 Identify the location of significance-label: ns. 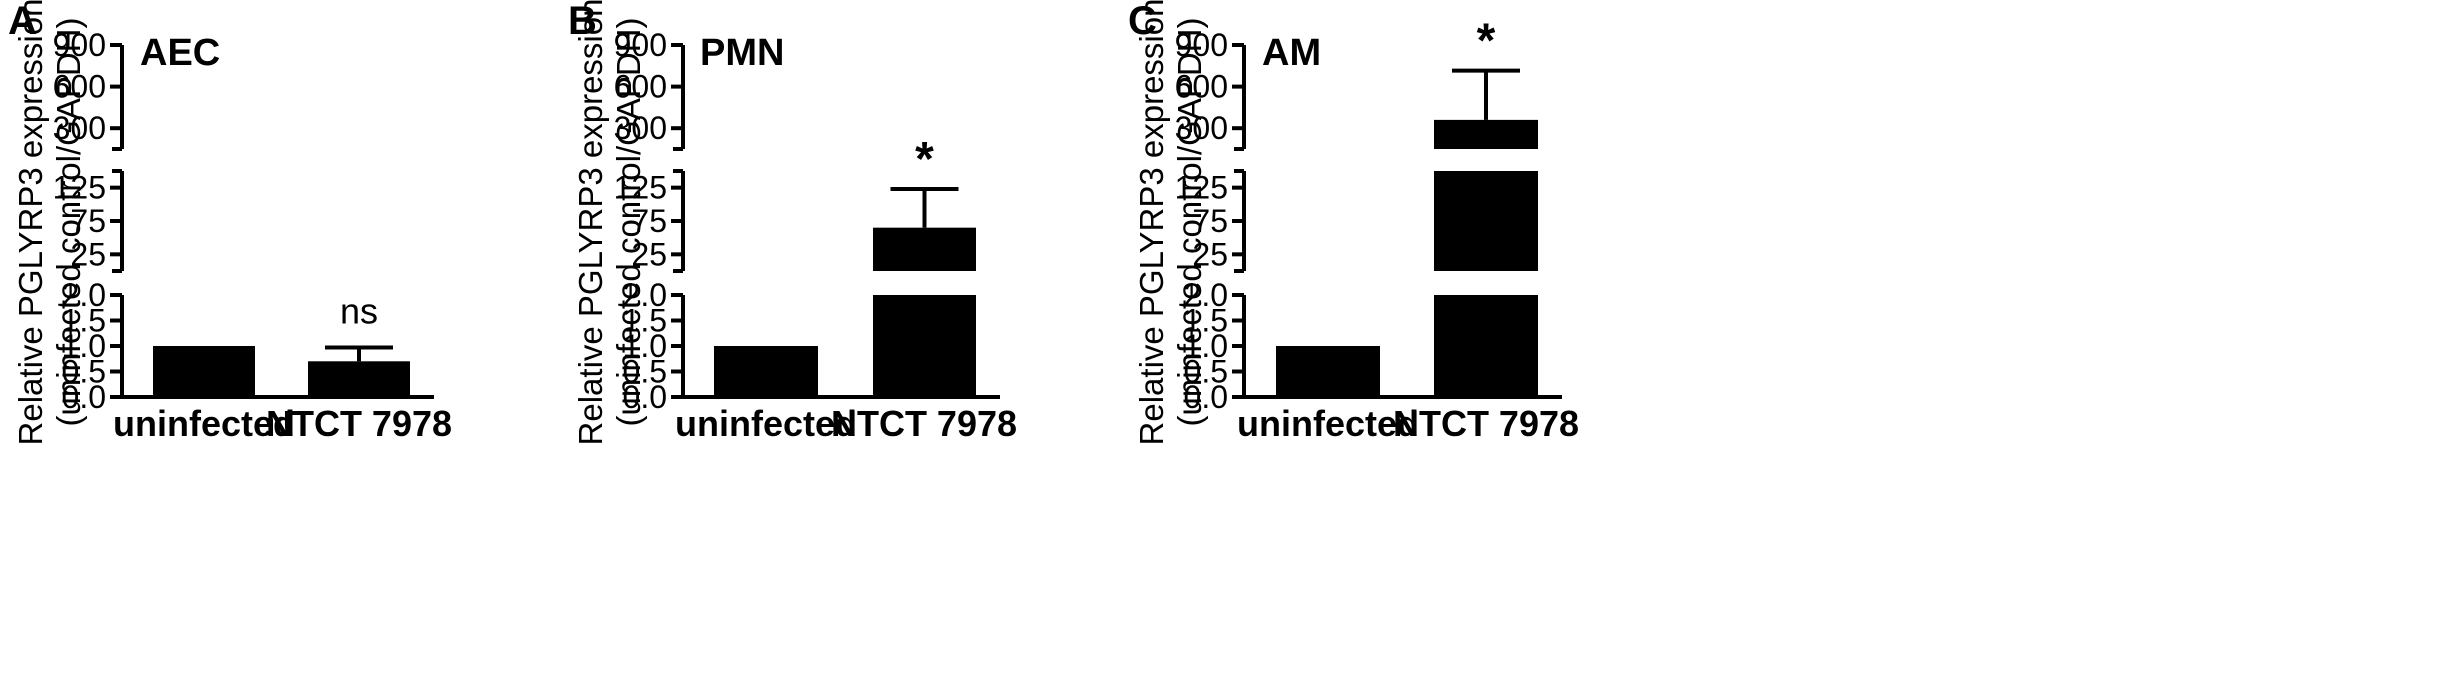
(359, 311).